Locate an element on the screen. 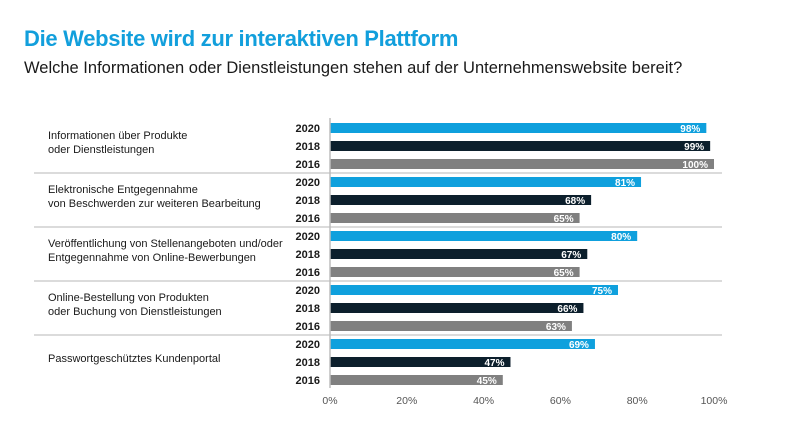 The width and height of the screenshot is (800, 421). category-label: Passwortgeschütztes Kundenportal is located at coordinates (134, 359).